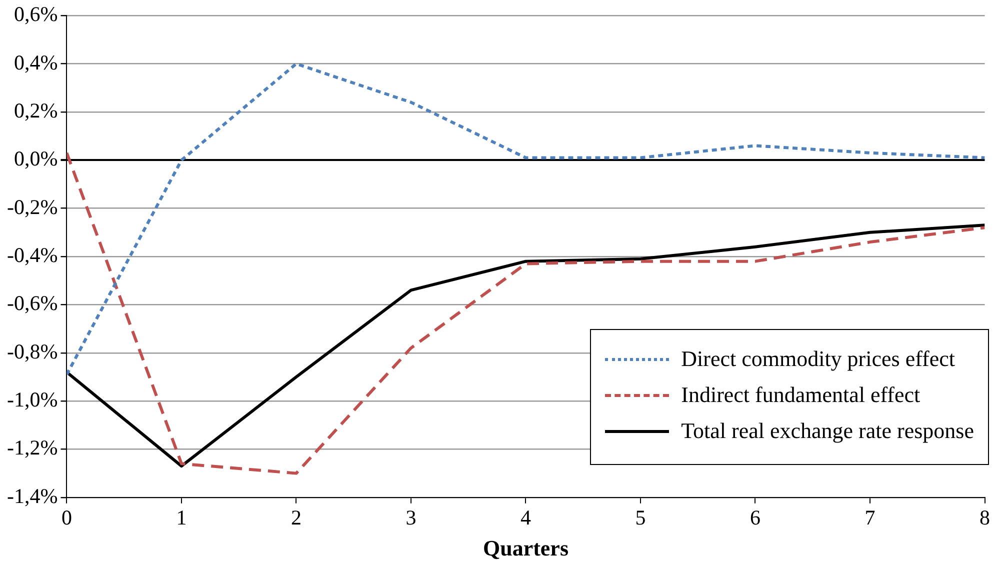 The image size is (993, 571). What do you see at coordinates (36, 110) in the screenshot?
I see `y-tick-label: 0,2%` at bounding box center [36, 110].